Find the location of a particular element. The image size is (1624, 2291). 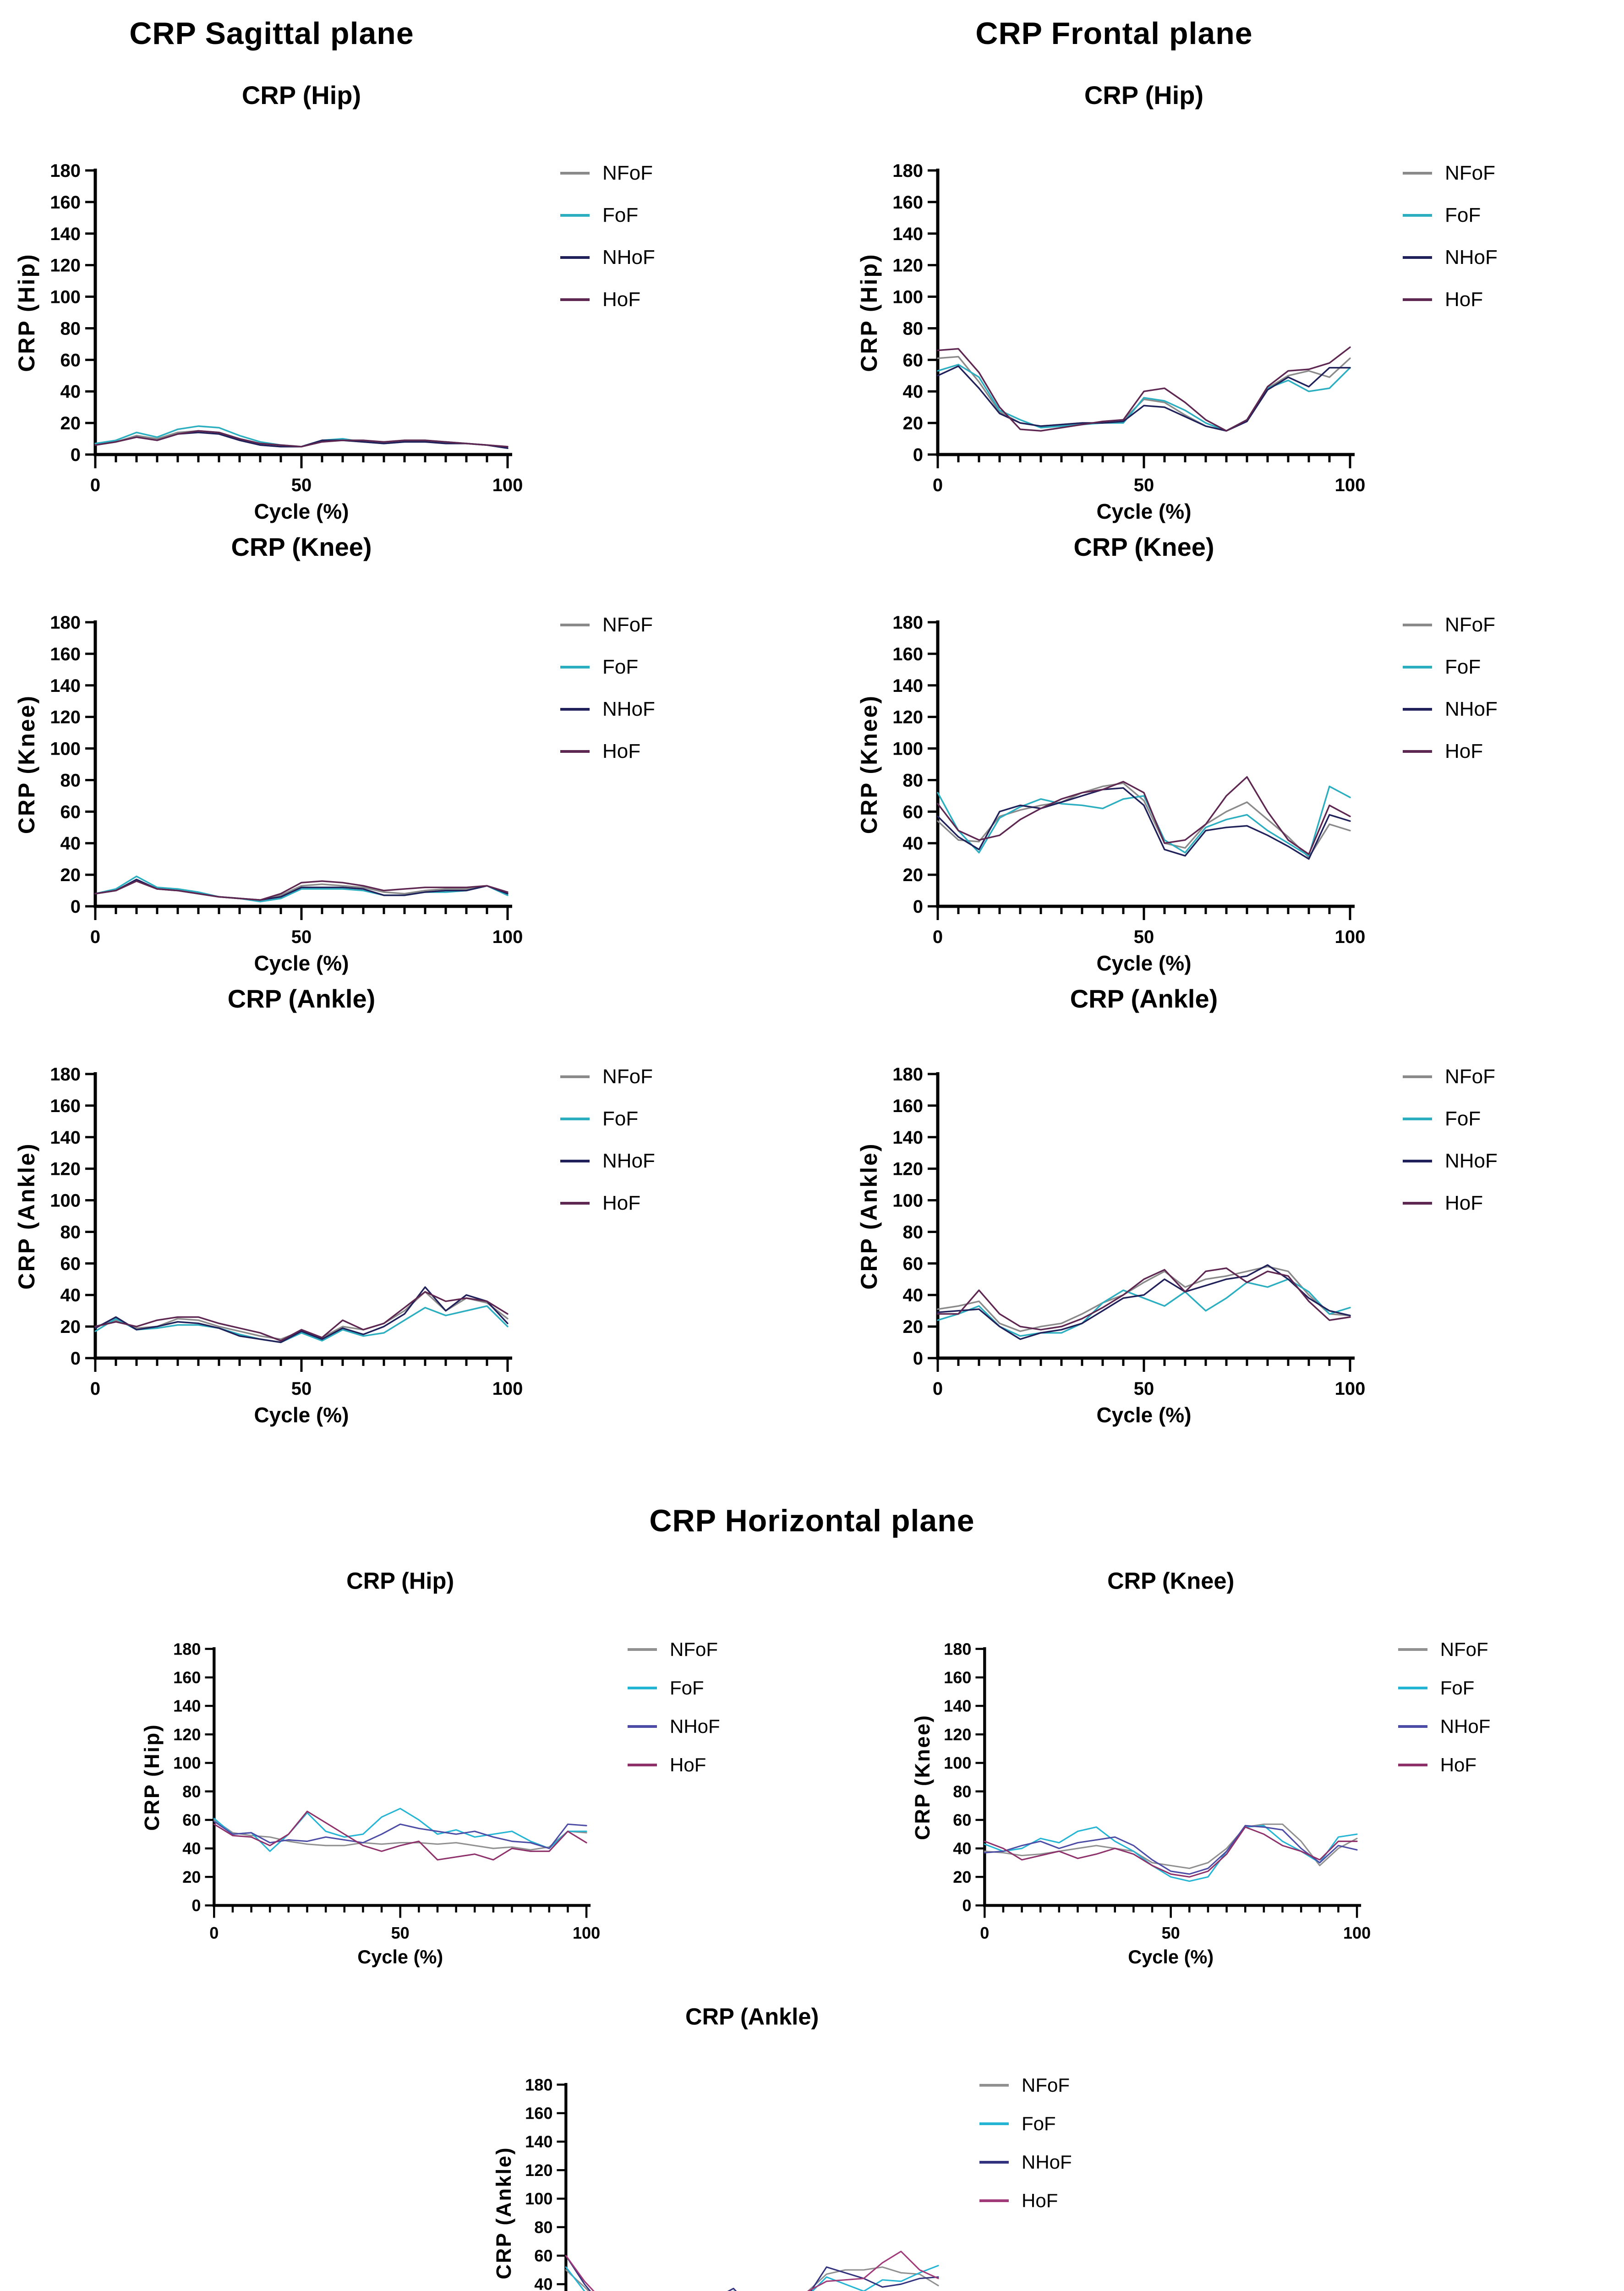

chart-title: CRP (Ankle) is located at coordinates (302, 998).